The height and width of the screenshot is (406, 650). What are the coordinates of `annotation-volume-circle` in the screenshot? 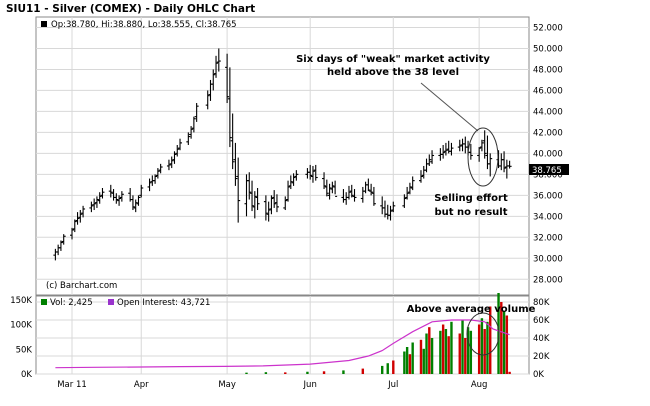 It's located at (483, 334).